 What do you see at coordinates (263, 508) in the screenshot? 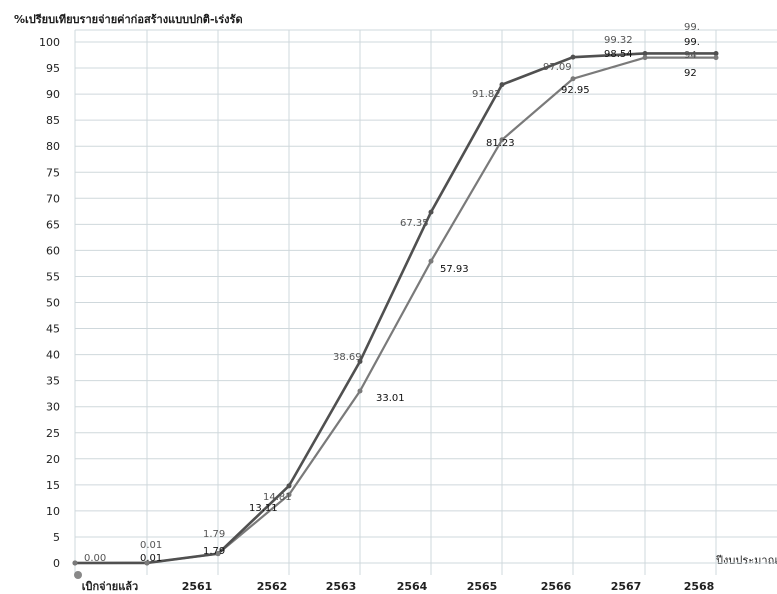
I see `series-2-data-label: 13.11` at bounding box center [263, 508].